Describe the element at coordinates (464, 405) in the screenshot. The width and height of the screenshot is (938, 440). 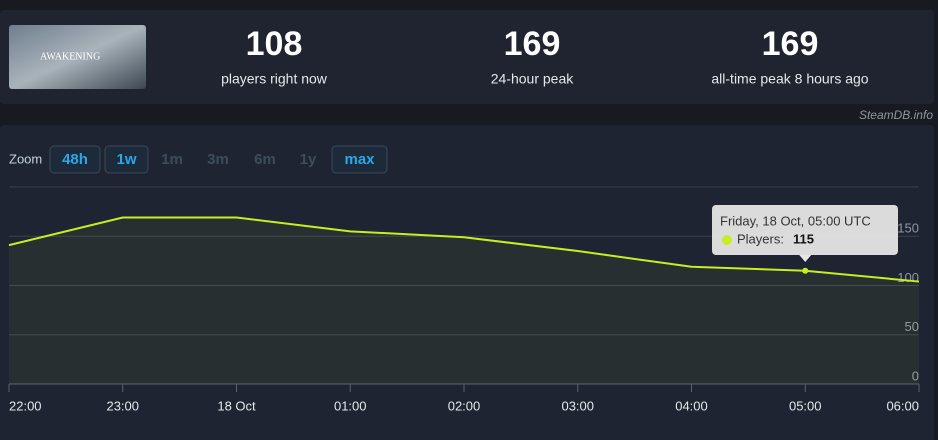
I see `x-tick-label: 02:00` at that location.